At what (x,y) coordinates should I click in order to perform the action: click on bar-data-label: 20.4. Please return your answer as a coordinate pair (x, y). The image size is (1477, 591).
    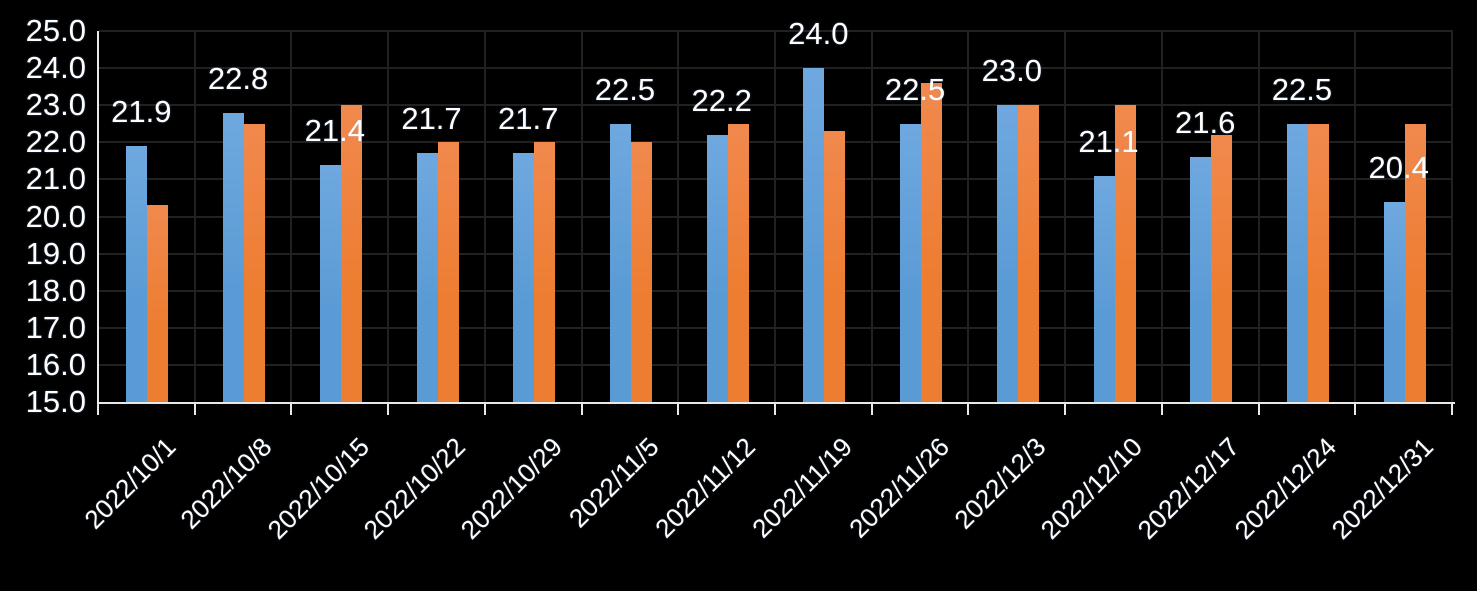
    Looking at the image, I should click on (1398, 167).